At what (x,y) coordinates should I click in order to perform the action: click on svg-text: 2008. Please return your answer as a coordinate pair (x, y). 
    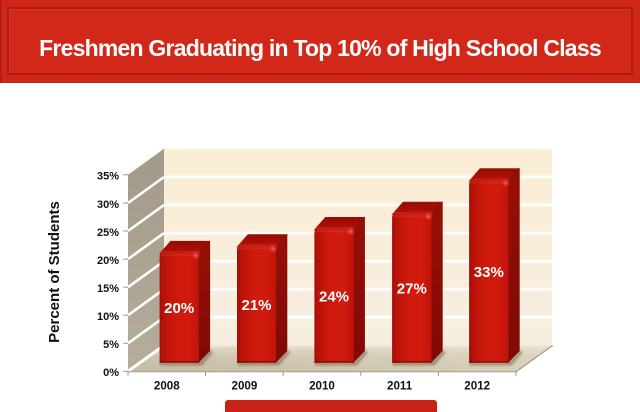
    Looking at the image, I should click on (167, 386).